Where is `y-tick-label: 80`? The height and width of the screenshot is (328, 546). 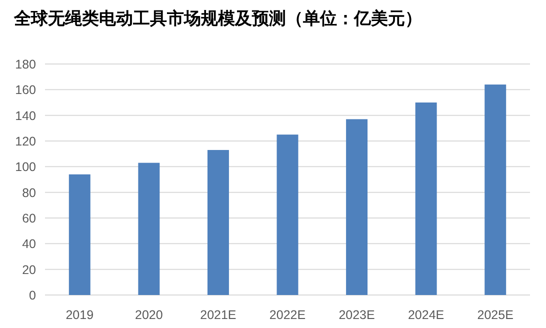 y-tick-label: 80 is located at coordinates (29, 193).